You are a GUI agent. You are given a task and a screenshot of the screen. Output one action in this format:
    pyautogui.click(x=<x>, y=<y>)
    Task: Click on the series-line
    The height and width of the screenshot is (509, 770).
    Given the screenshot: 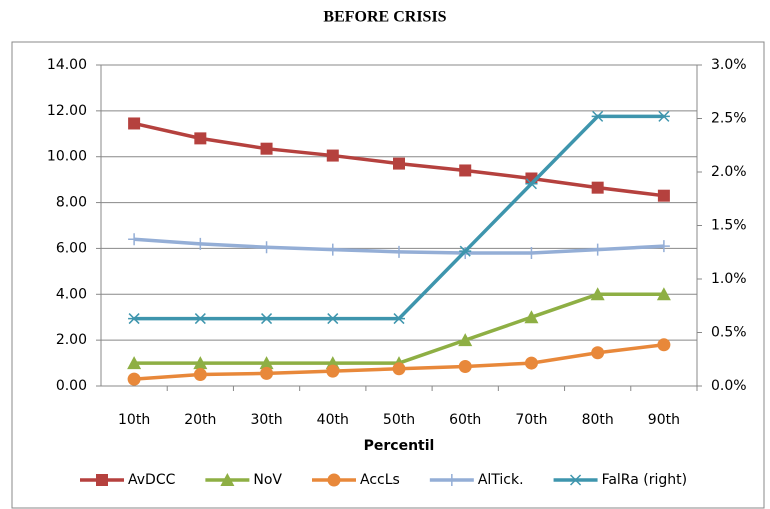 What is the action you would take?
    pyautogui.click(x=399, y=328)
    